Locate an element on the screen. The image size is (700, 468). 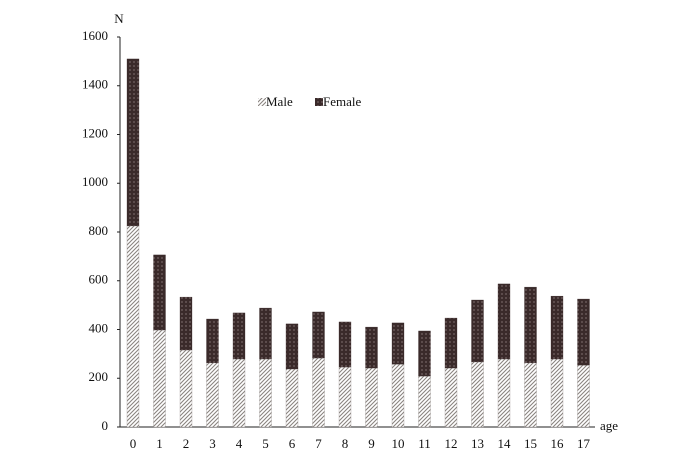
y-tick-label: 1000 is located at coordinates (95, 181).